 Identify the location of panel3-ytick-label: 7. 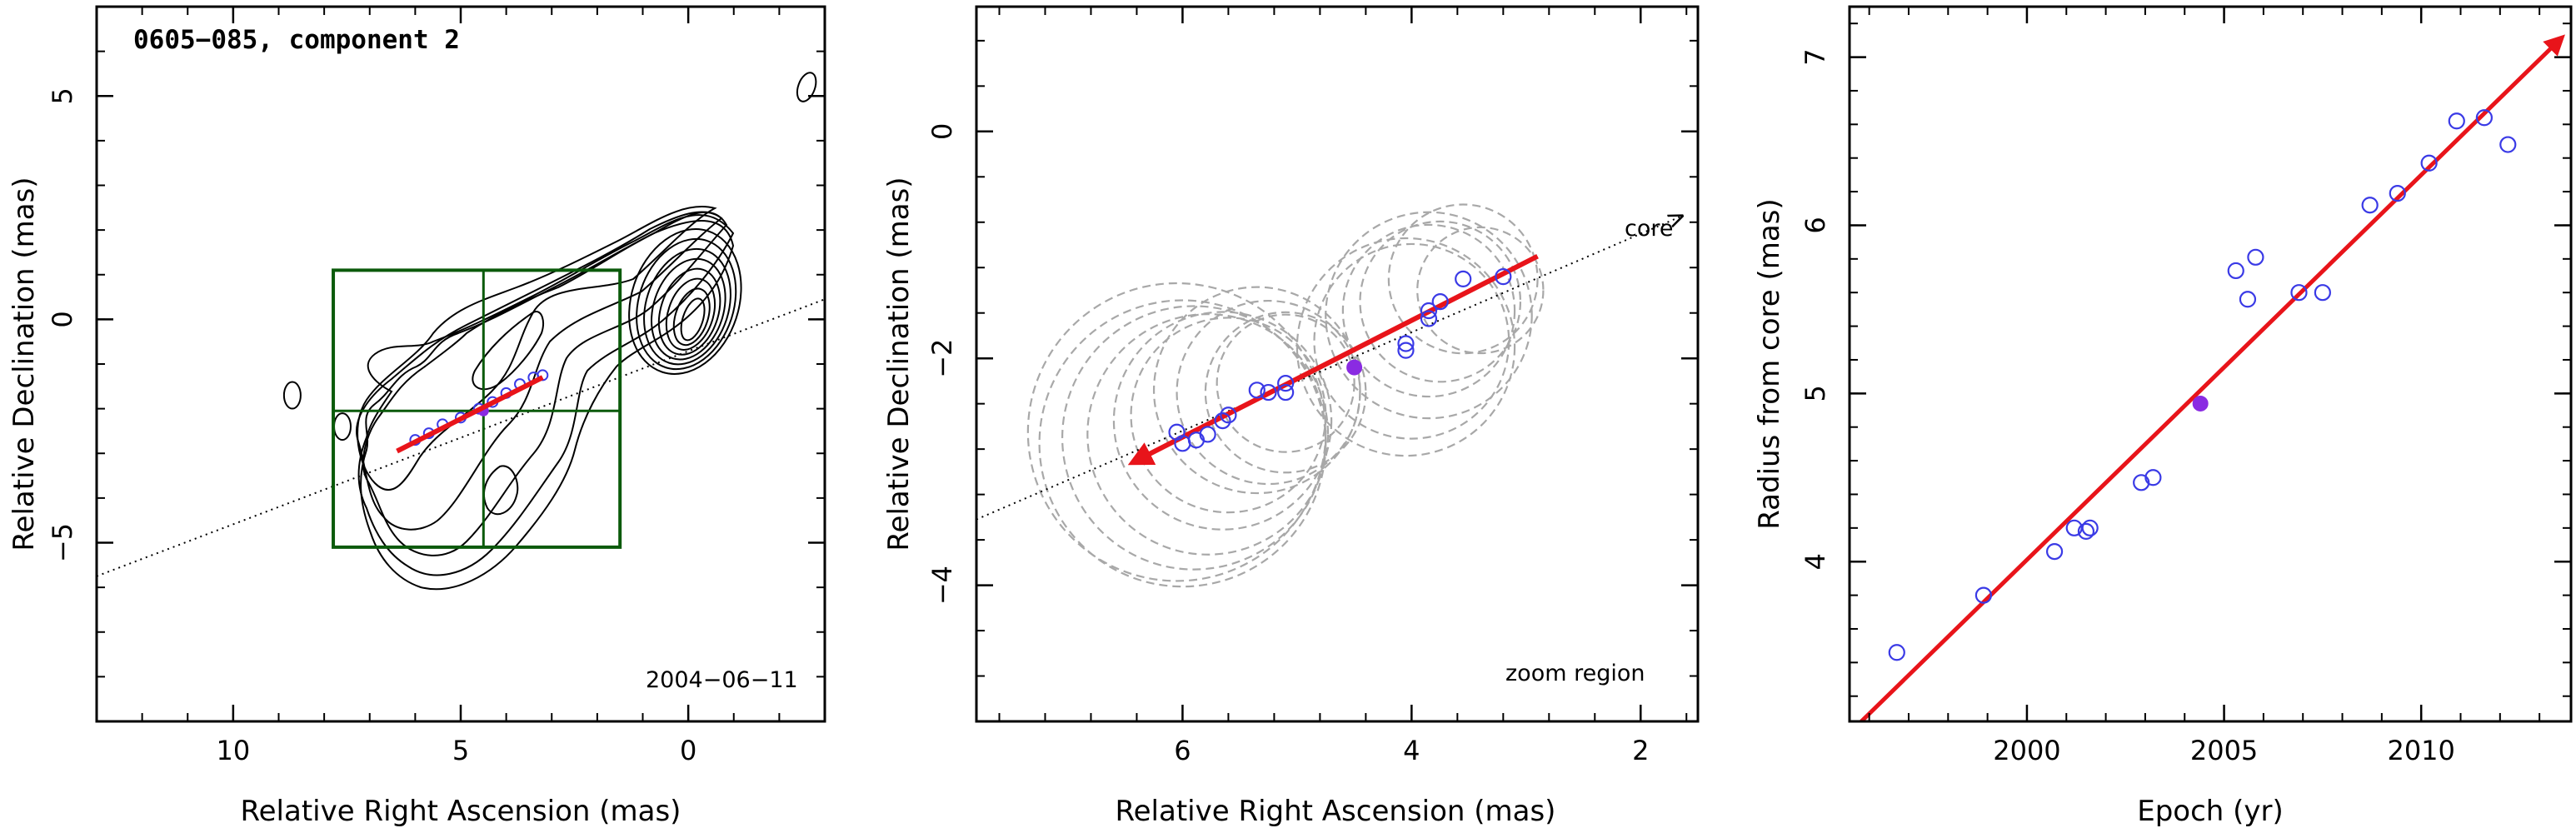
(1815, 56).